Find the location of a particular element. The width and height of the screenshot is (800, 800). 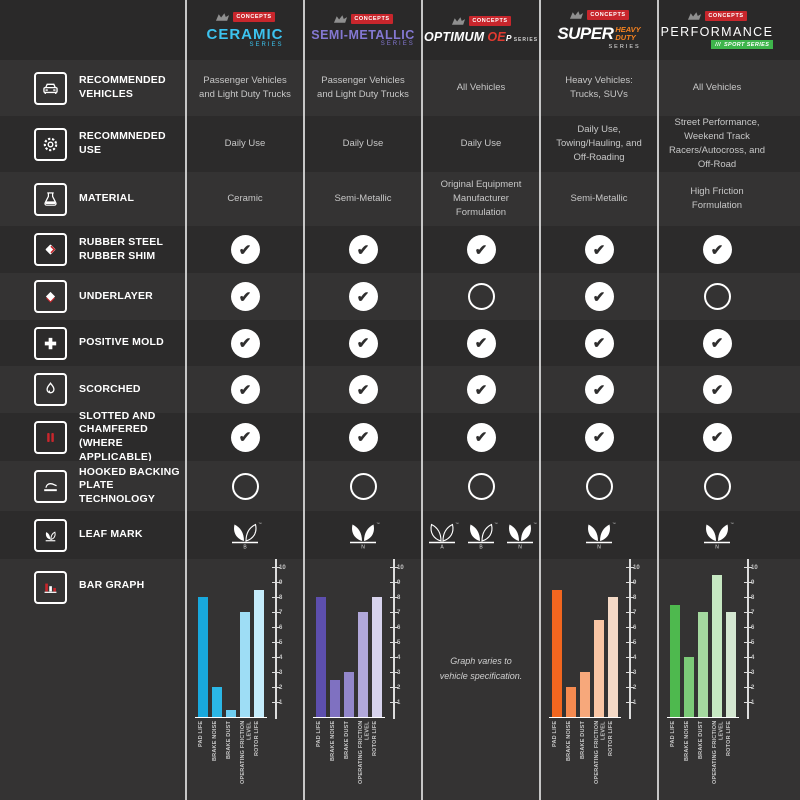

leaf-marks: A ™ B ™ N ™ is located at coordinates (481, 535).